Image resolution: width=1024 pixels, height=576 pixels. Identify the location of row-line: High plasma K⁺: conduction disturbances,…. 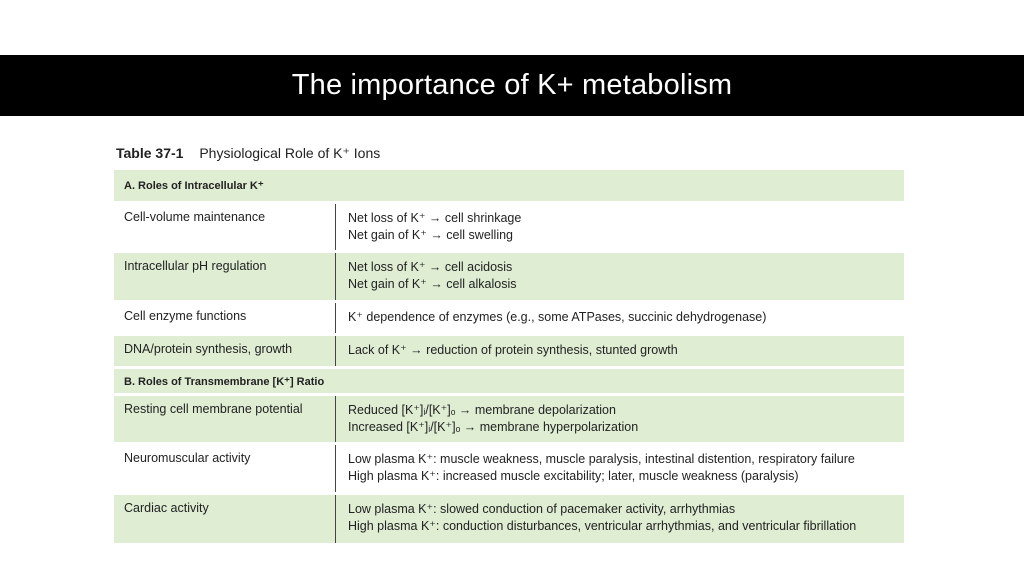
(602, 526).